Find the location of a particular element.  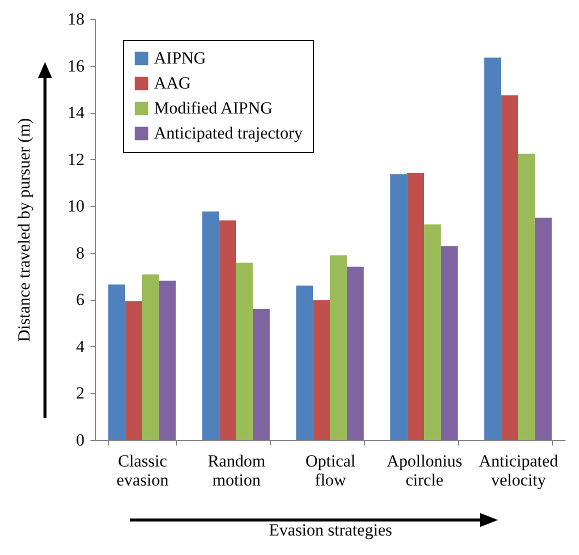

y-tick-label: 10 is located at coordinates (76, 206).